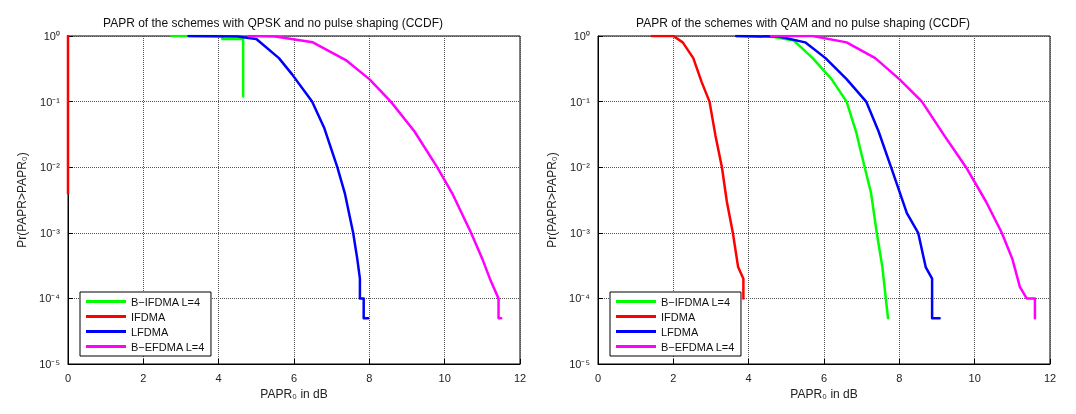 The width and height of the screenshot is (1076, 414). Describe the element at coordinates (803, 23) in the screenshot. I see `chart-title: PAPR of the schemes with QAM and no pulse shaping (CCDF)` at that location.